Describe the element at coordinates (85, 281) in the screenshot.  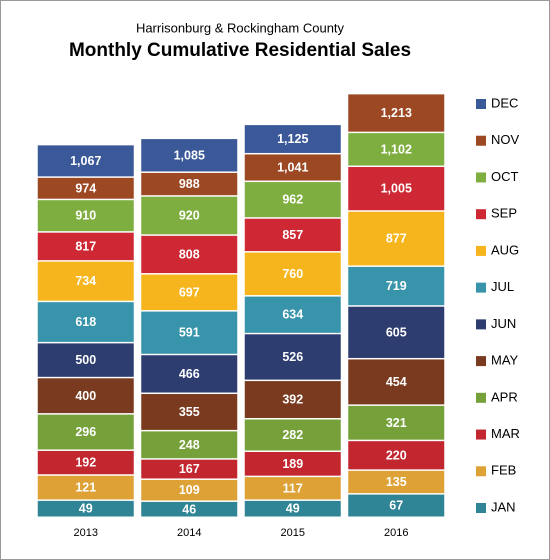
I see `data-label: 734` at that location.